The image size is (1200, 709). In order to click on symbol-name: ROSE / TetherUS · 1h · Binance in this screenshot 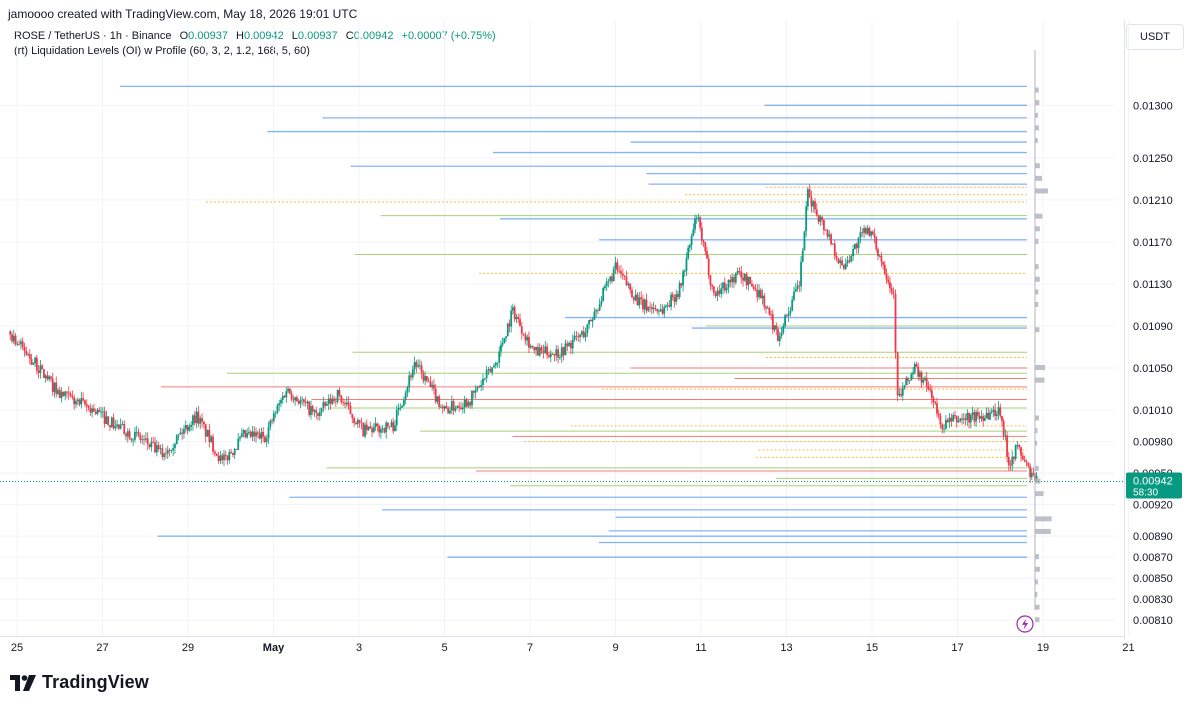, I will do `click(93, 36)`.